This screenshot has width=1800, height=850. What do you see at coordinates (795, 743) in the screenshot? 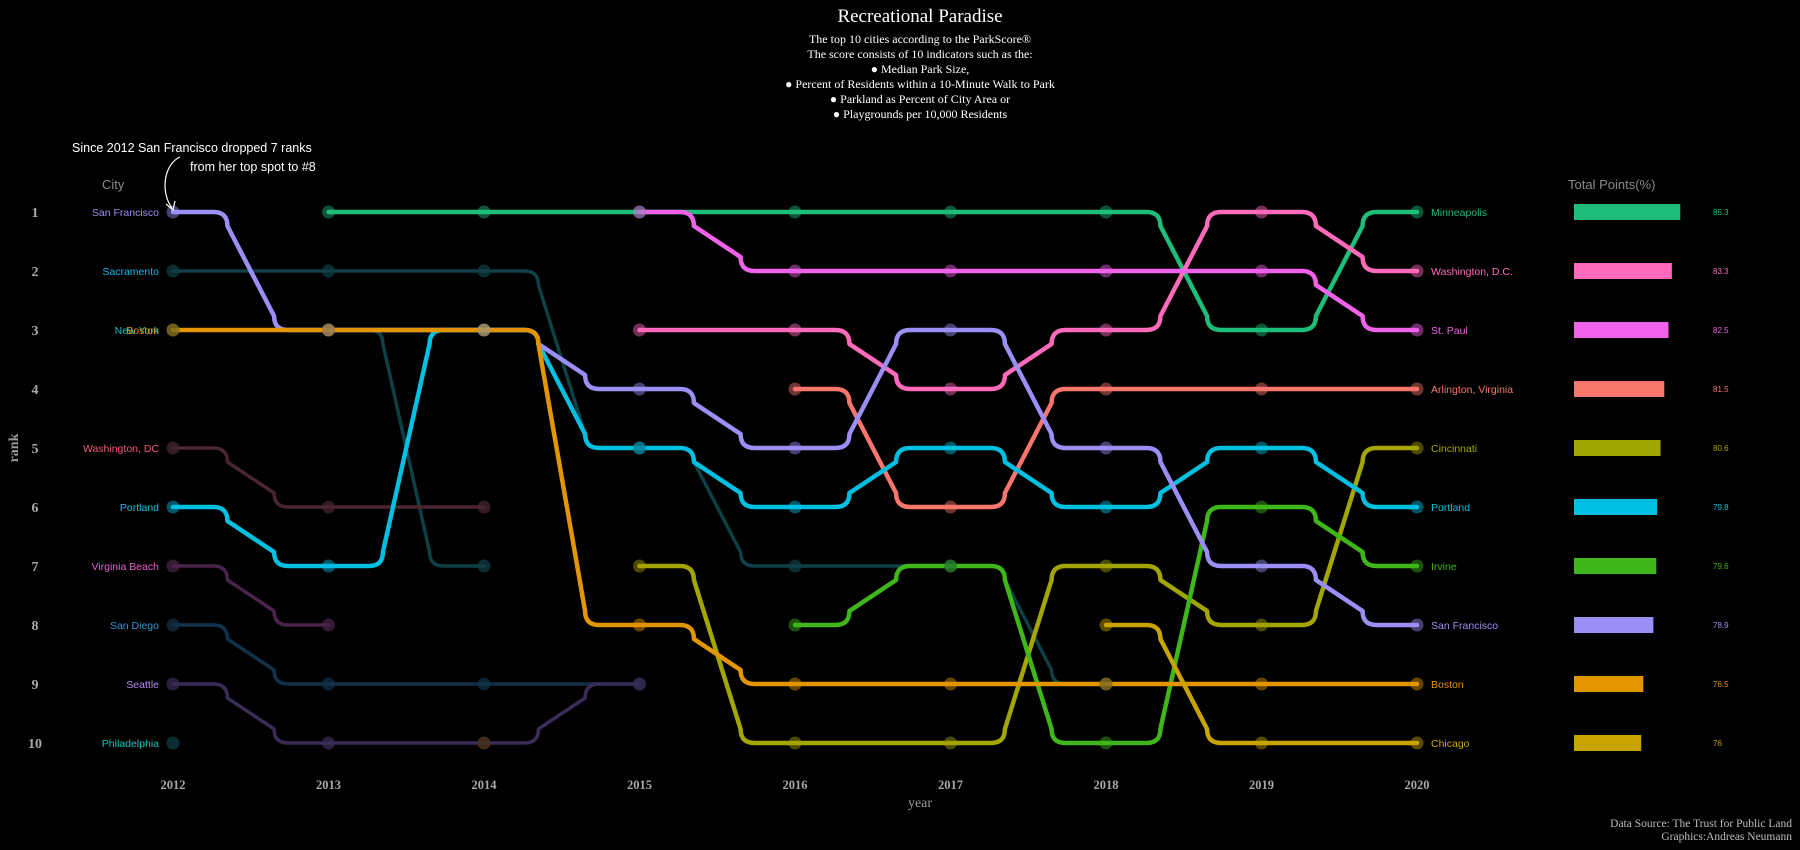
I see `point-cincinnati-2016` at bounding box center [795, 743].